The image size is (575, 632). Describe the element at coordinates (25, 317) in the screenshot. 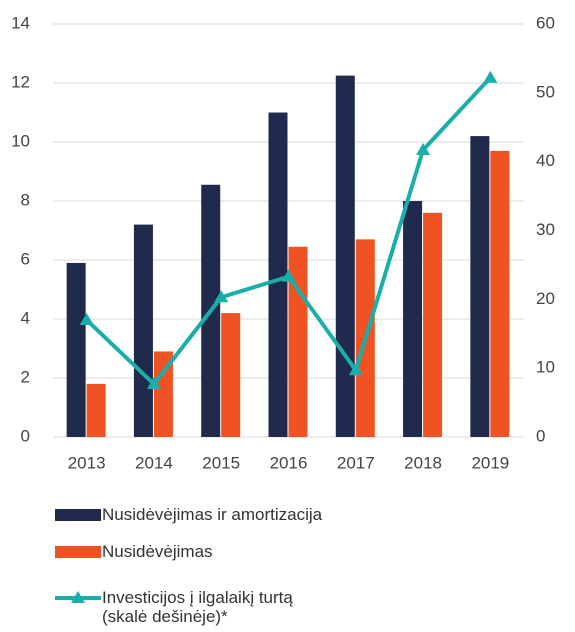

I see `y-tick-label: 4` at that location.